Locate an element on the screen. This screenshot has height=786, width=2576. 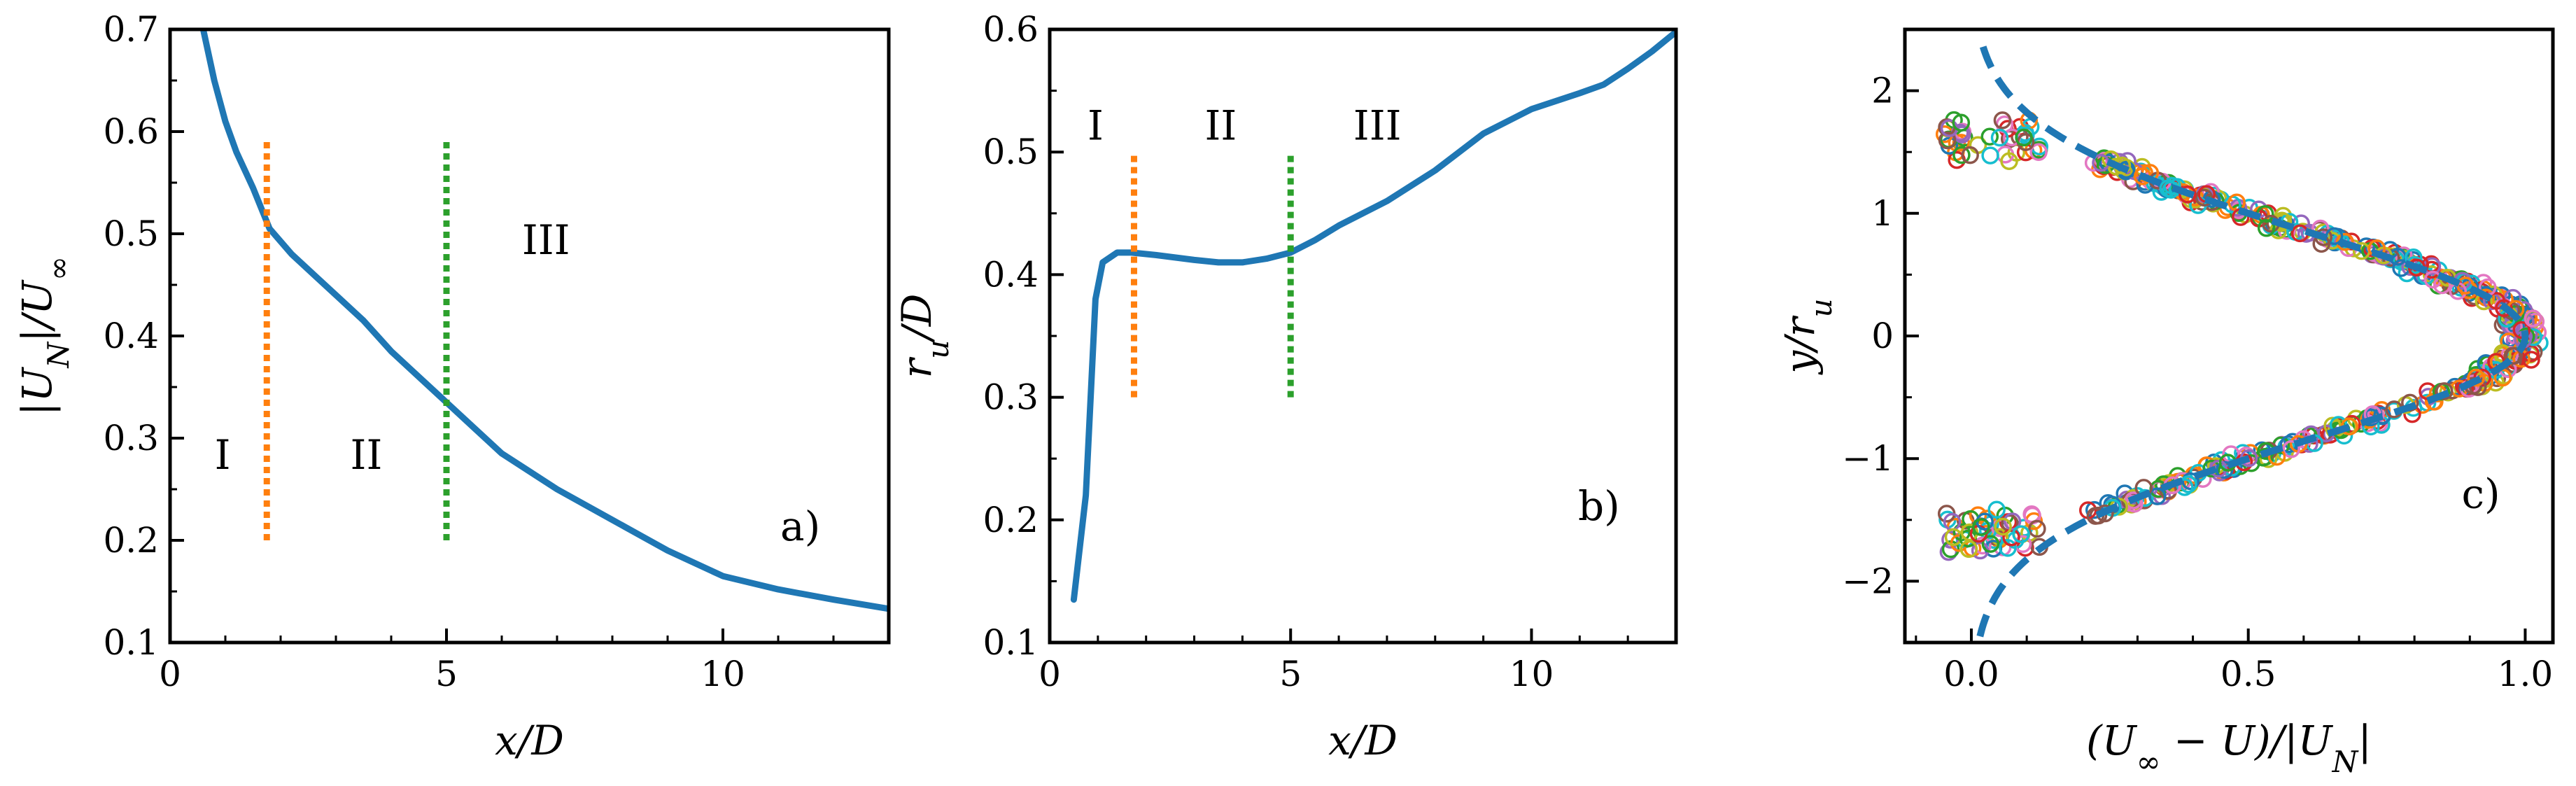
x-tick-label: 1.0 is located at coordinates (2526, 674).